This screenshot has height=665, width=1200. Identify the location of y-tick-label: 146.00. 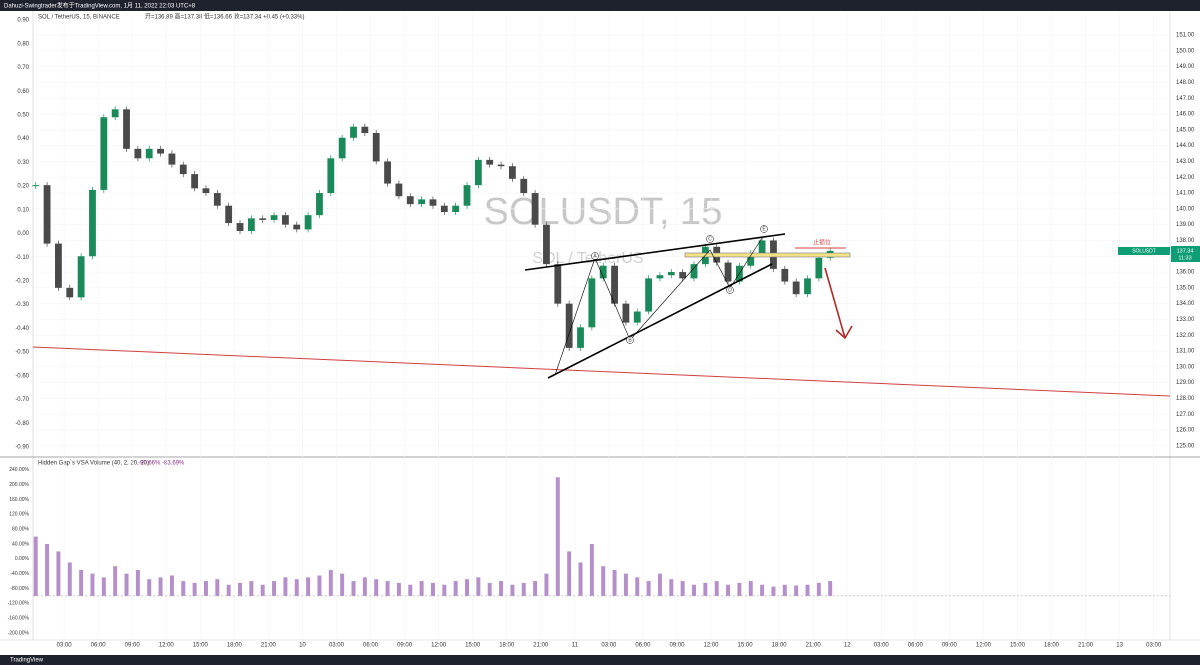
(1185, 115).